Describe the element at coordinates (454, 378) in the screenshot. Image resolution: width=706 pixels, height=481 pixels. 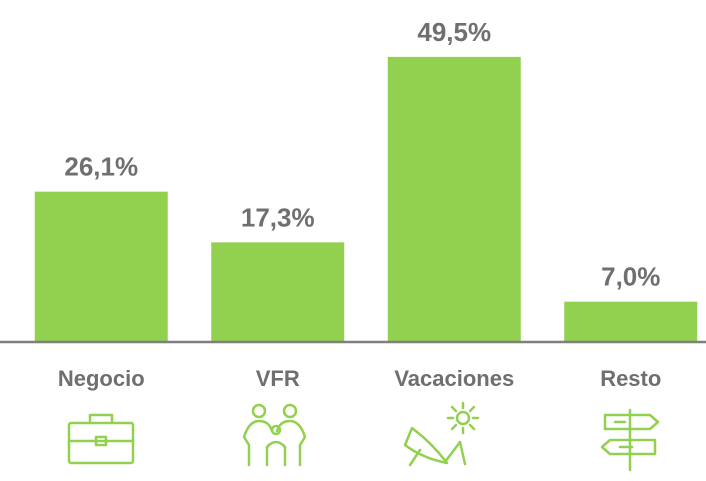
I see `x-tick-label: Vacaciones` at that location.